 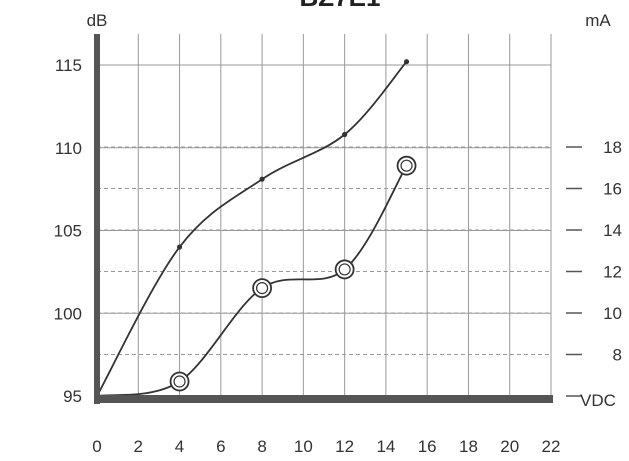 I want to click on left-tick-label-105: 105, so click(x=68, y=231).